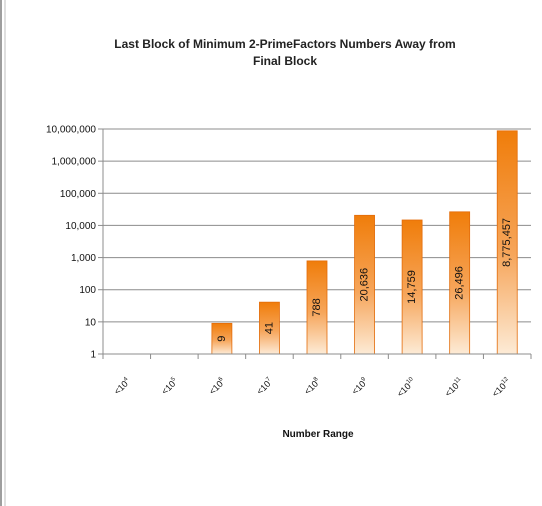 This screenshot has height=506, width=542. I want to click on data-label: 20,636, so click(365, 285).